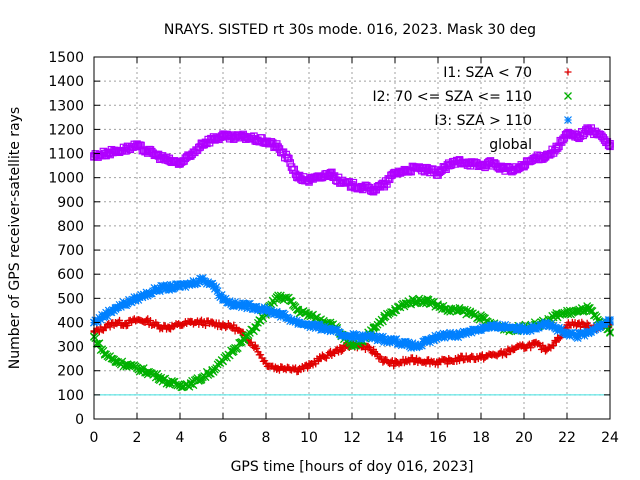 The height and width of the screenshot is (480, 640). Describe the element at coordinates (94, 438) in the screenshot. I see `x-tick-label: 0` at that location.